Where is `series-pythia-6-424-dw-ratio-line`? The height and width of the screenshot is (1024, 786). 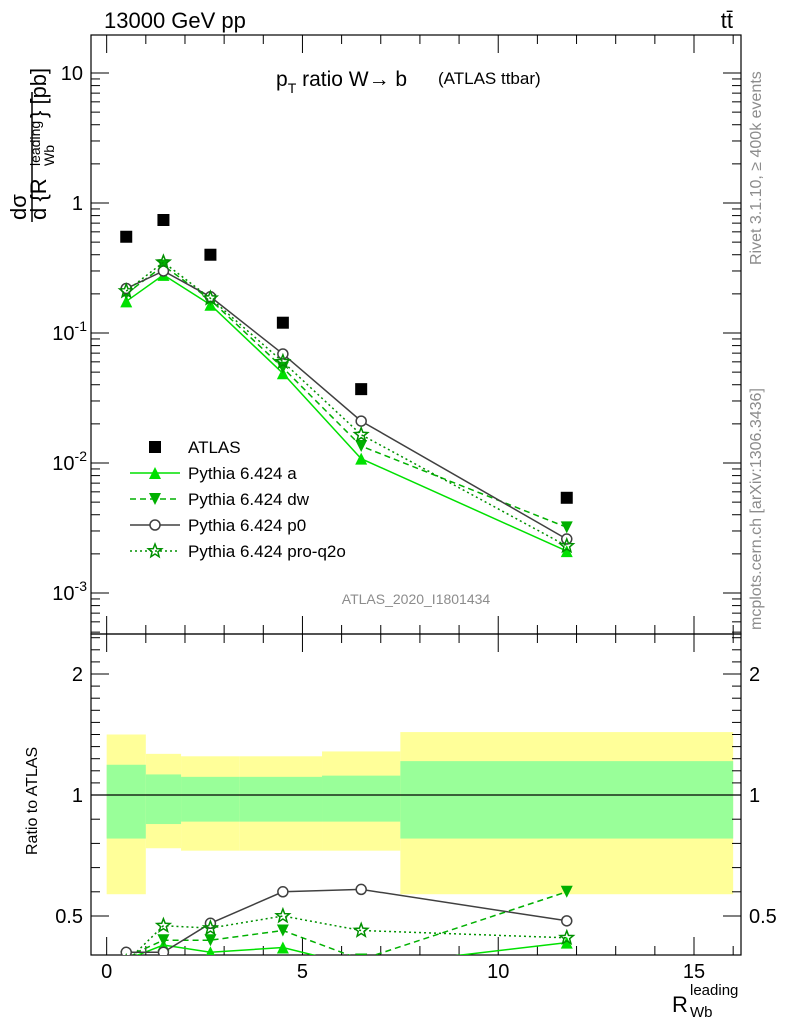 series-pythia-6-424-dw-ratio-line is located at coordinates (348, 923).